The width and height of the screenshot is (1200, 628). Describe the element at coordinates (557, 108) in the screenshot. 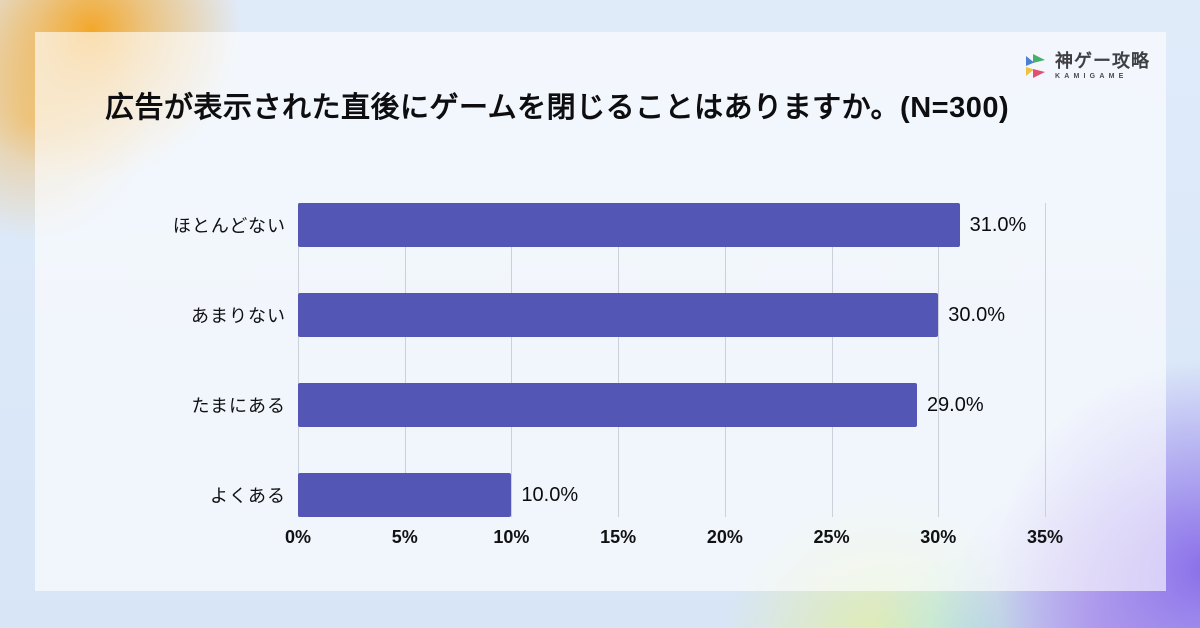

I see `chart-title: 広告が表示された直後にゲームを閉じることはありますか。(N=300)` at that location.